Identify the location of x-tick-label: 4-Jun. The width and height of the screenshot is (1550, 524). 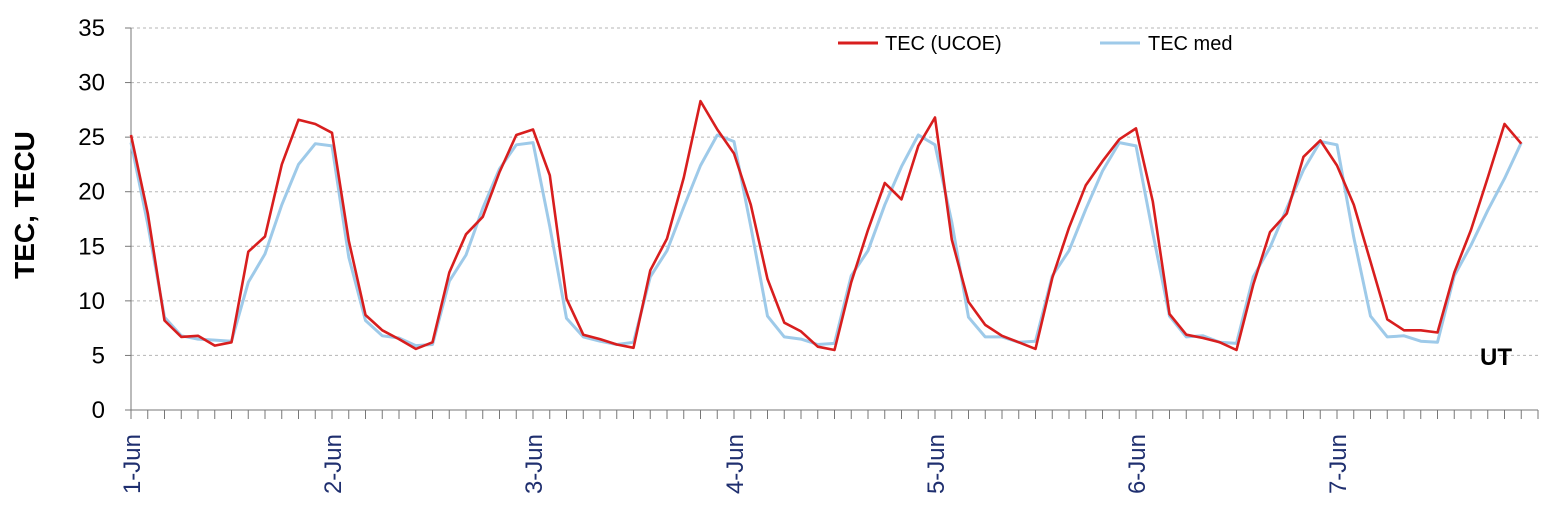
(735, 464).